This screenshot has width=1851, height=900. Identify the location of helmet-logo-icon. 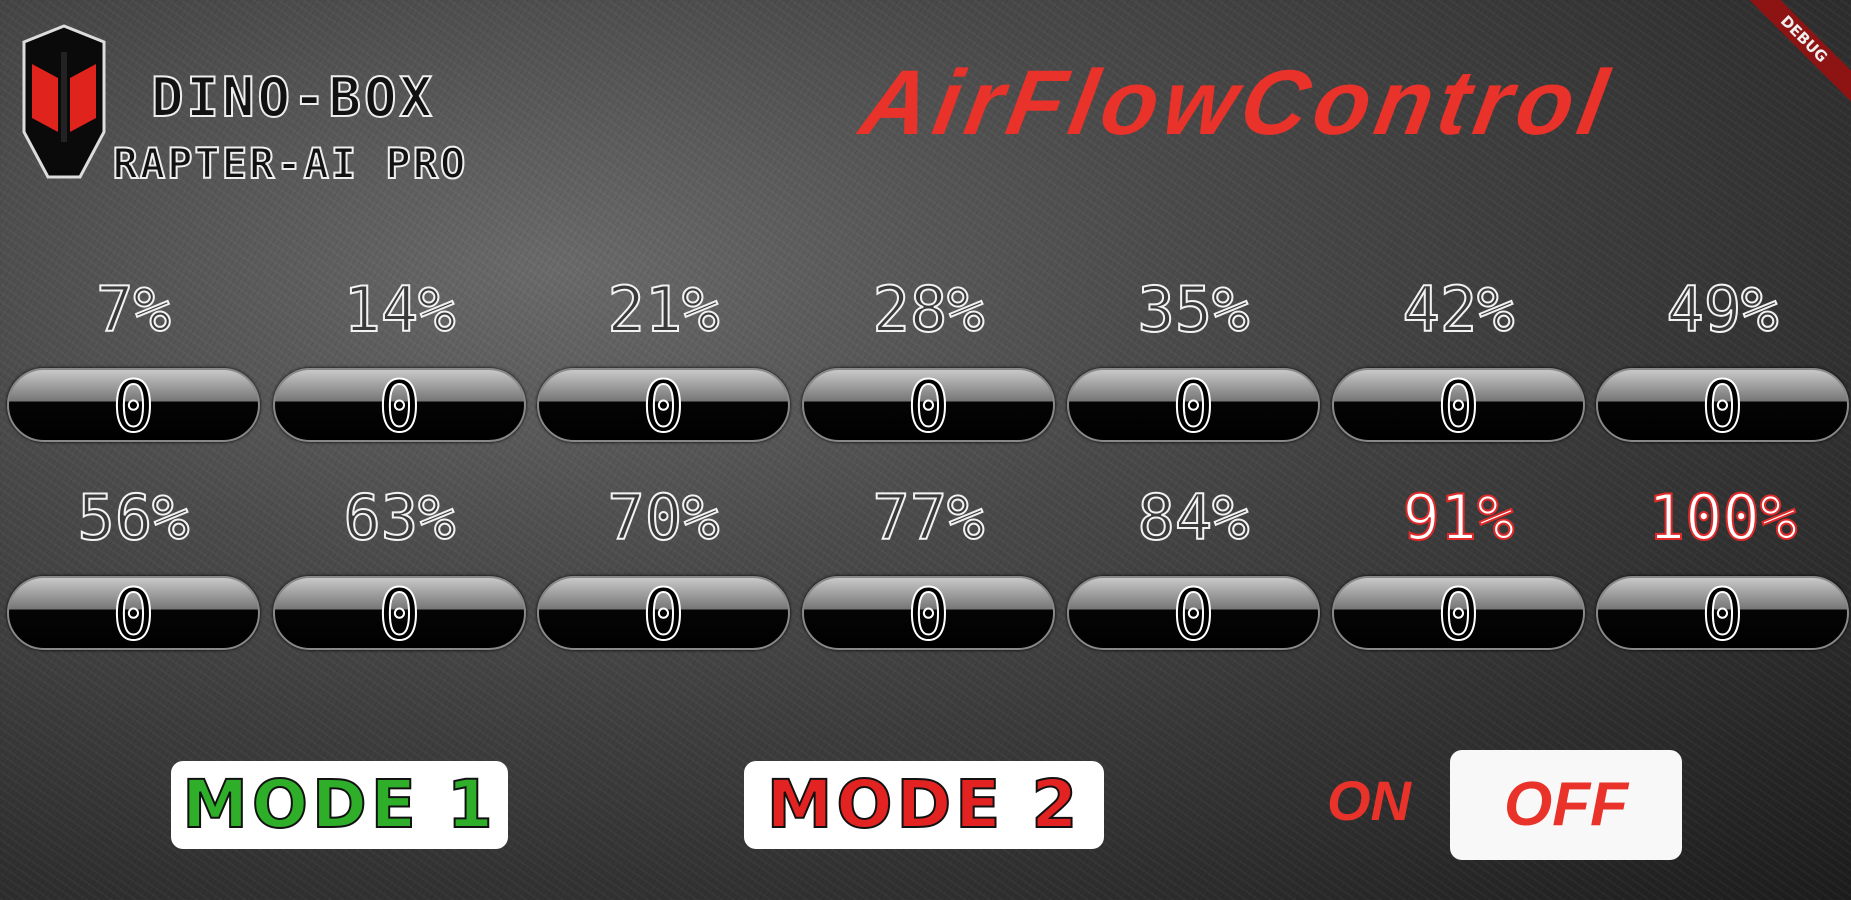
(64, 101).